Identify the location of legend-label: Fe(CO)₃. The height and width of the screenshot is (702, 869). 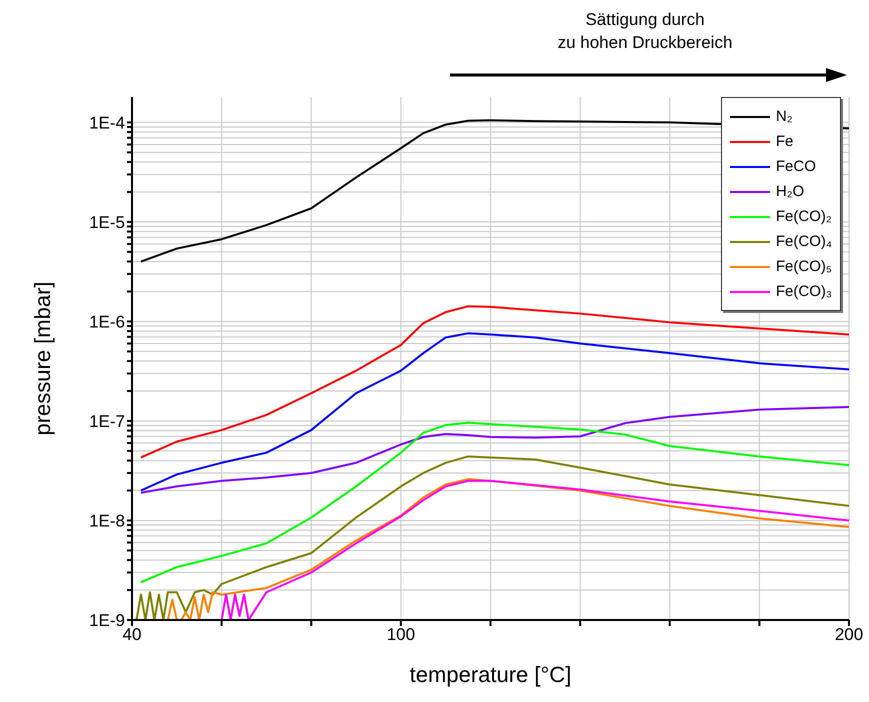
(804, 291).